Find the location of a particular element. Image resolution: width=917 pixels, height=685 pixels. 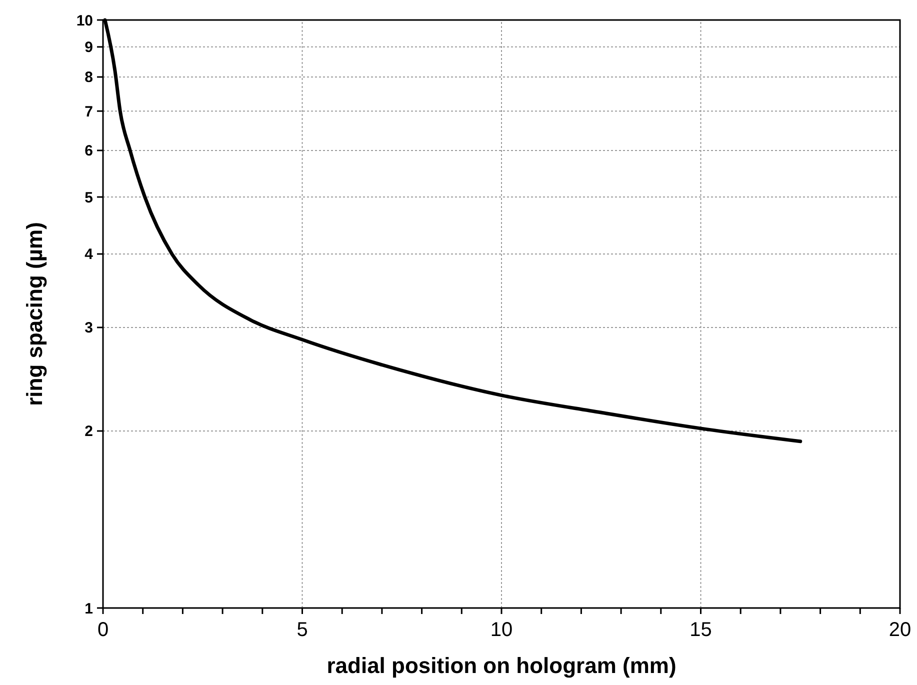

y-tick-label: 10 is located at coordinates (84, 21).